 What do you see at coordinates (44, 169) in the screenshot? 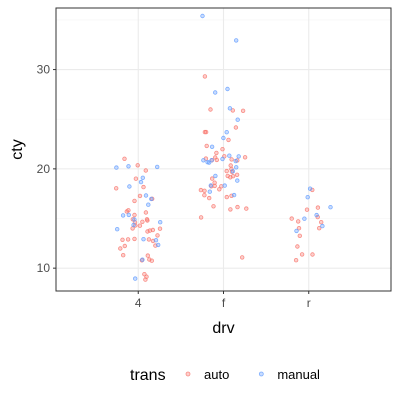
I see `y-tick-label: 20` at bounding box center [44, 169].